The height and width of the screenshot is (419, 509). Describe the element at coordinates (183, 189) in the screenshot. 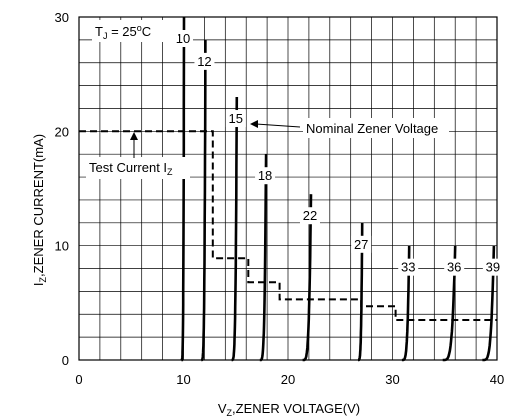

I see `zener-curve-10v` at that location.